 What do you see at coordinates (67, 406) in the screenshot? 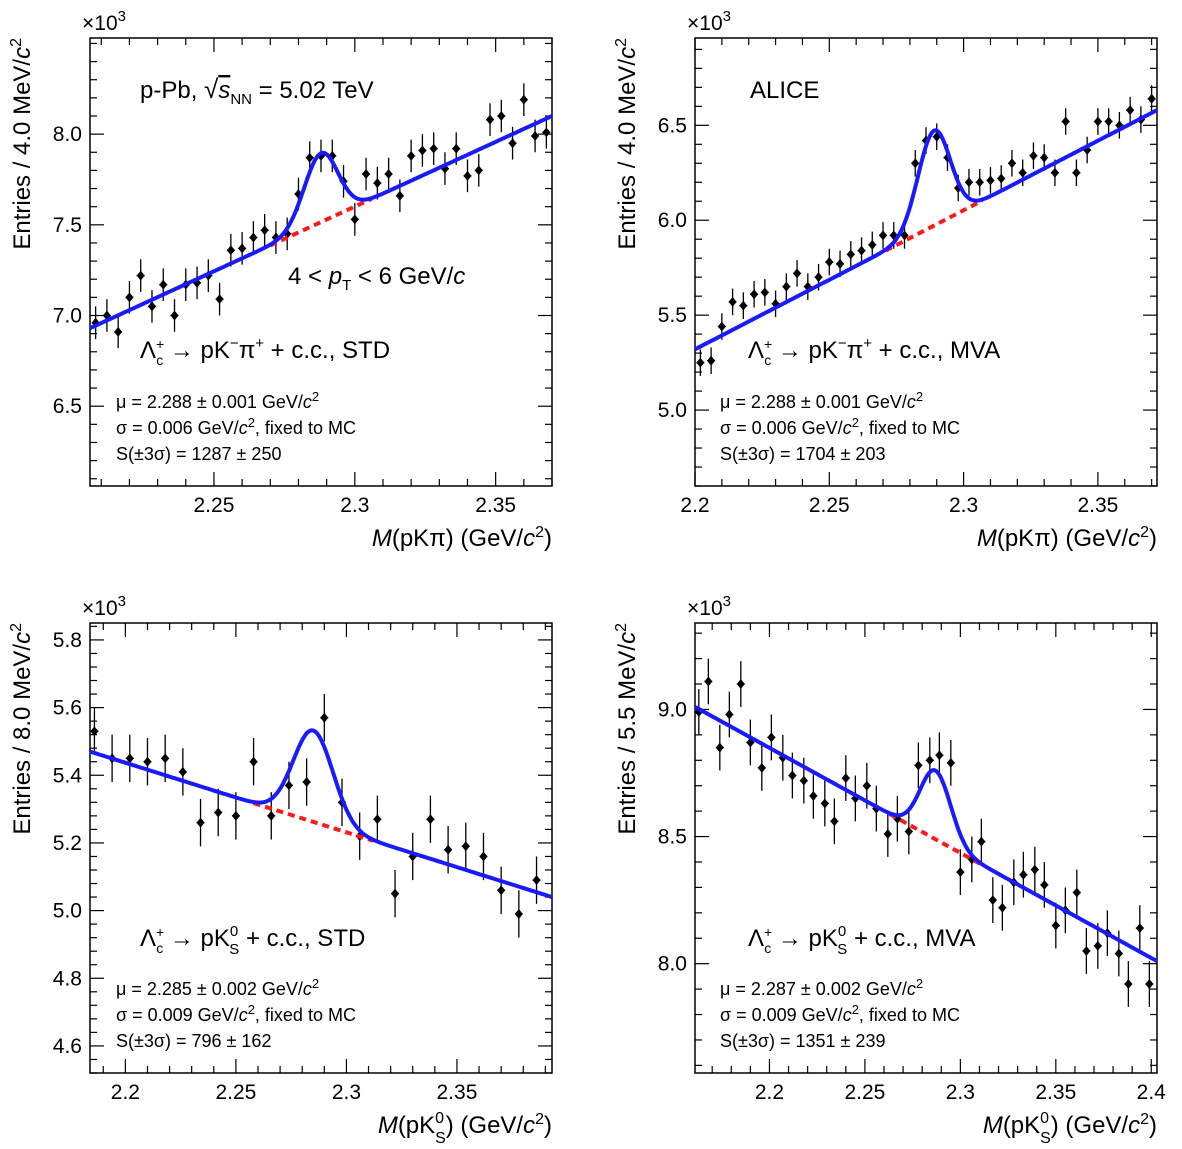
I see `y-tick-label: 6.5` at bounding box center [67, 406].